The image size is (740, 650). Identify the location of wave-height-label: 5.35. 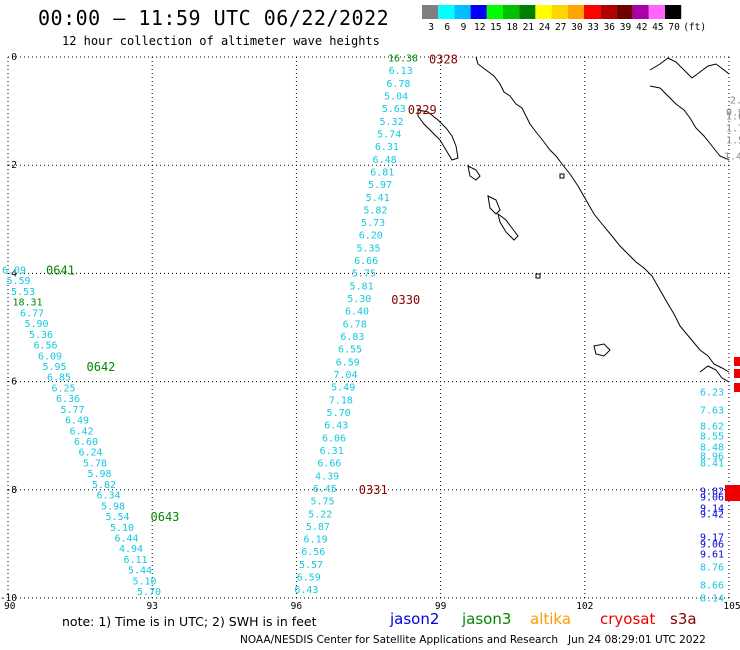
(368, 248).